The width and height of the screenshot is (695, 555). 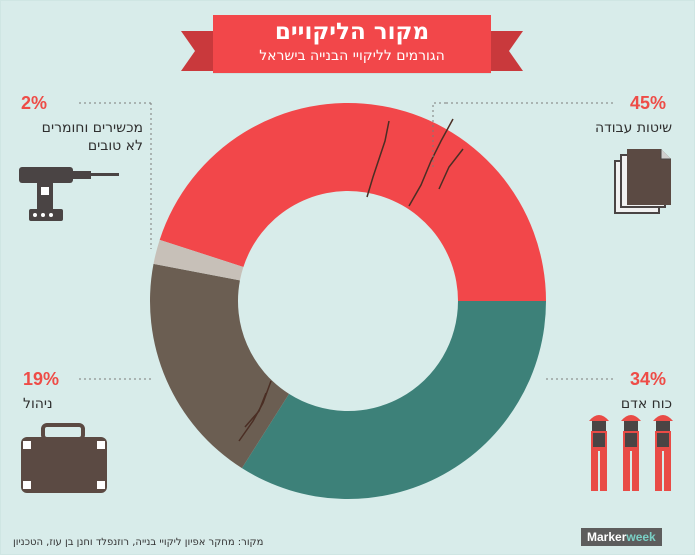 I want to click on label-work-methods: שיטות עבודה, so click(x=633, y=128).